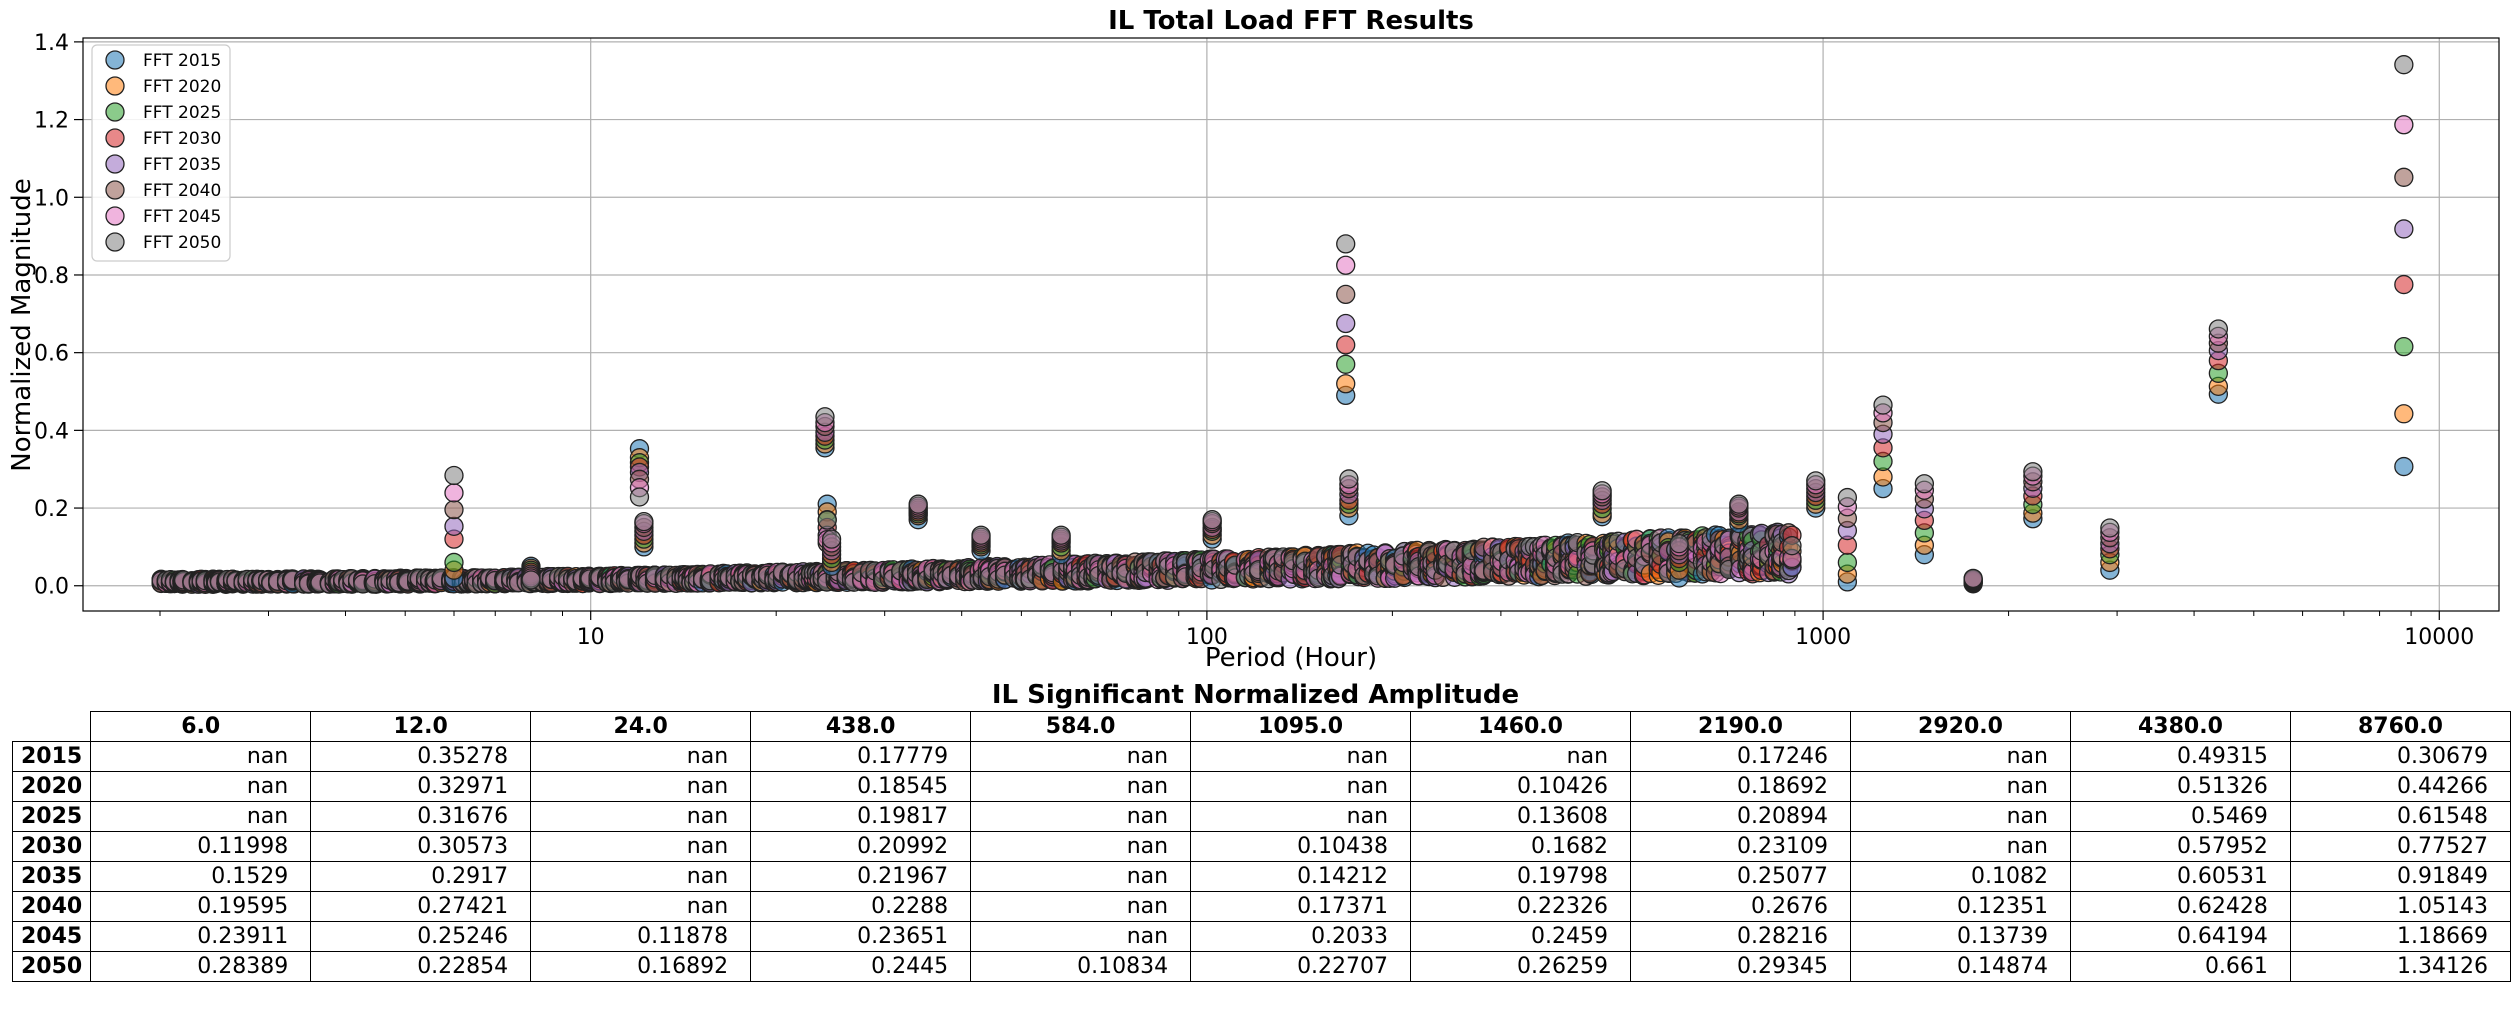 This screenshot has height=1011, width=2511. I want to click on table-cell: 0.91849, so click(2400, 876).